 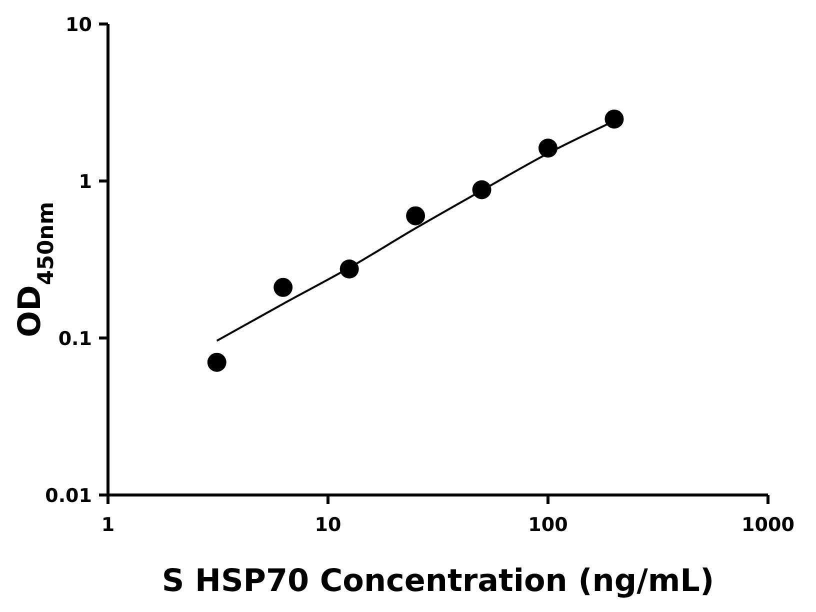 What do you see at coordinates (68, 496) in the screenshot?
I see `y-tick-label: 0.01` at bounding box center [68, 496].